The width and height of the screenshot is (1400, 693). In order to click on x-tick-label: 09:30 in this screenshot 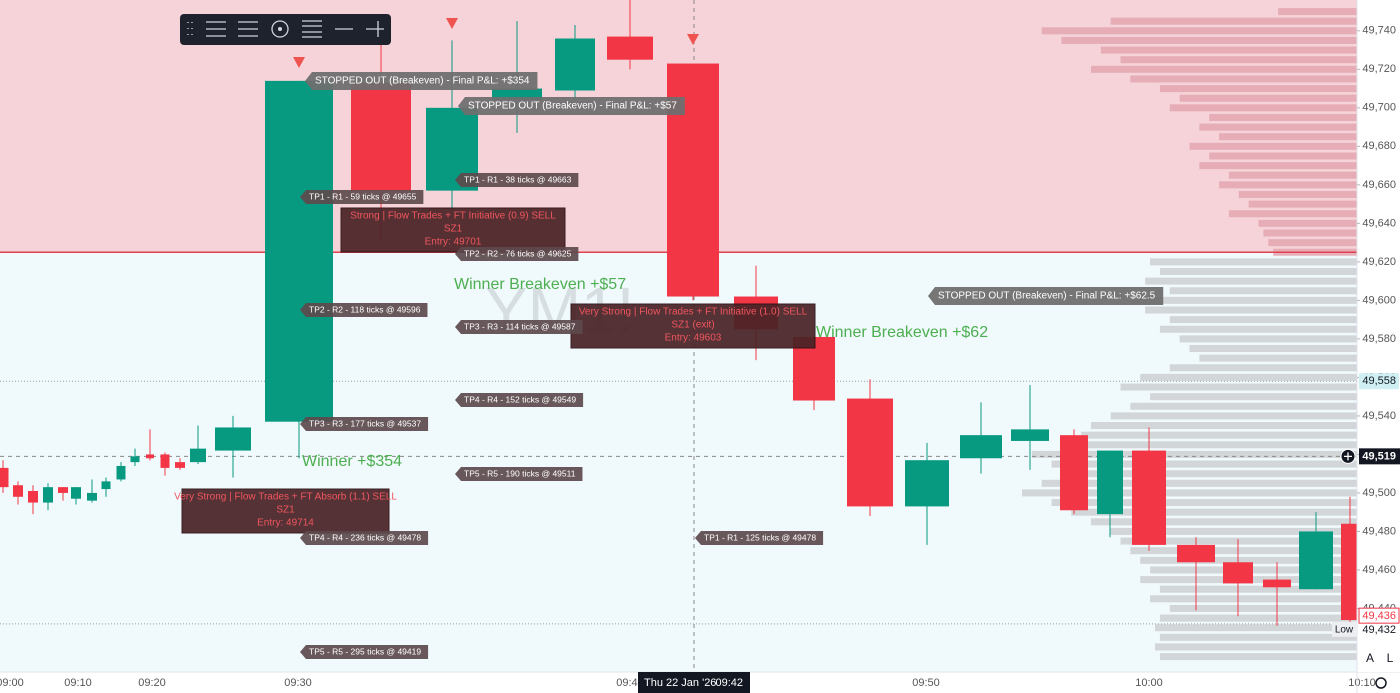, I will do `click(298, 683)`.